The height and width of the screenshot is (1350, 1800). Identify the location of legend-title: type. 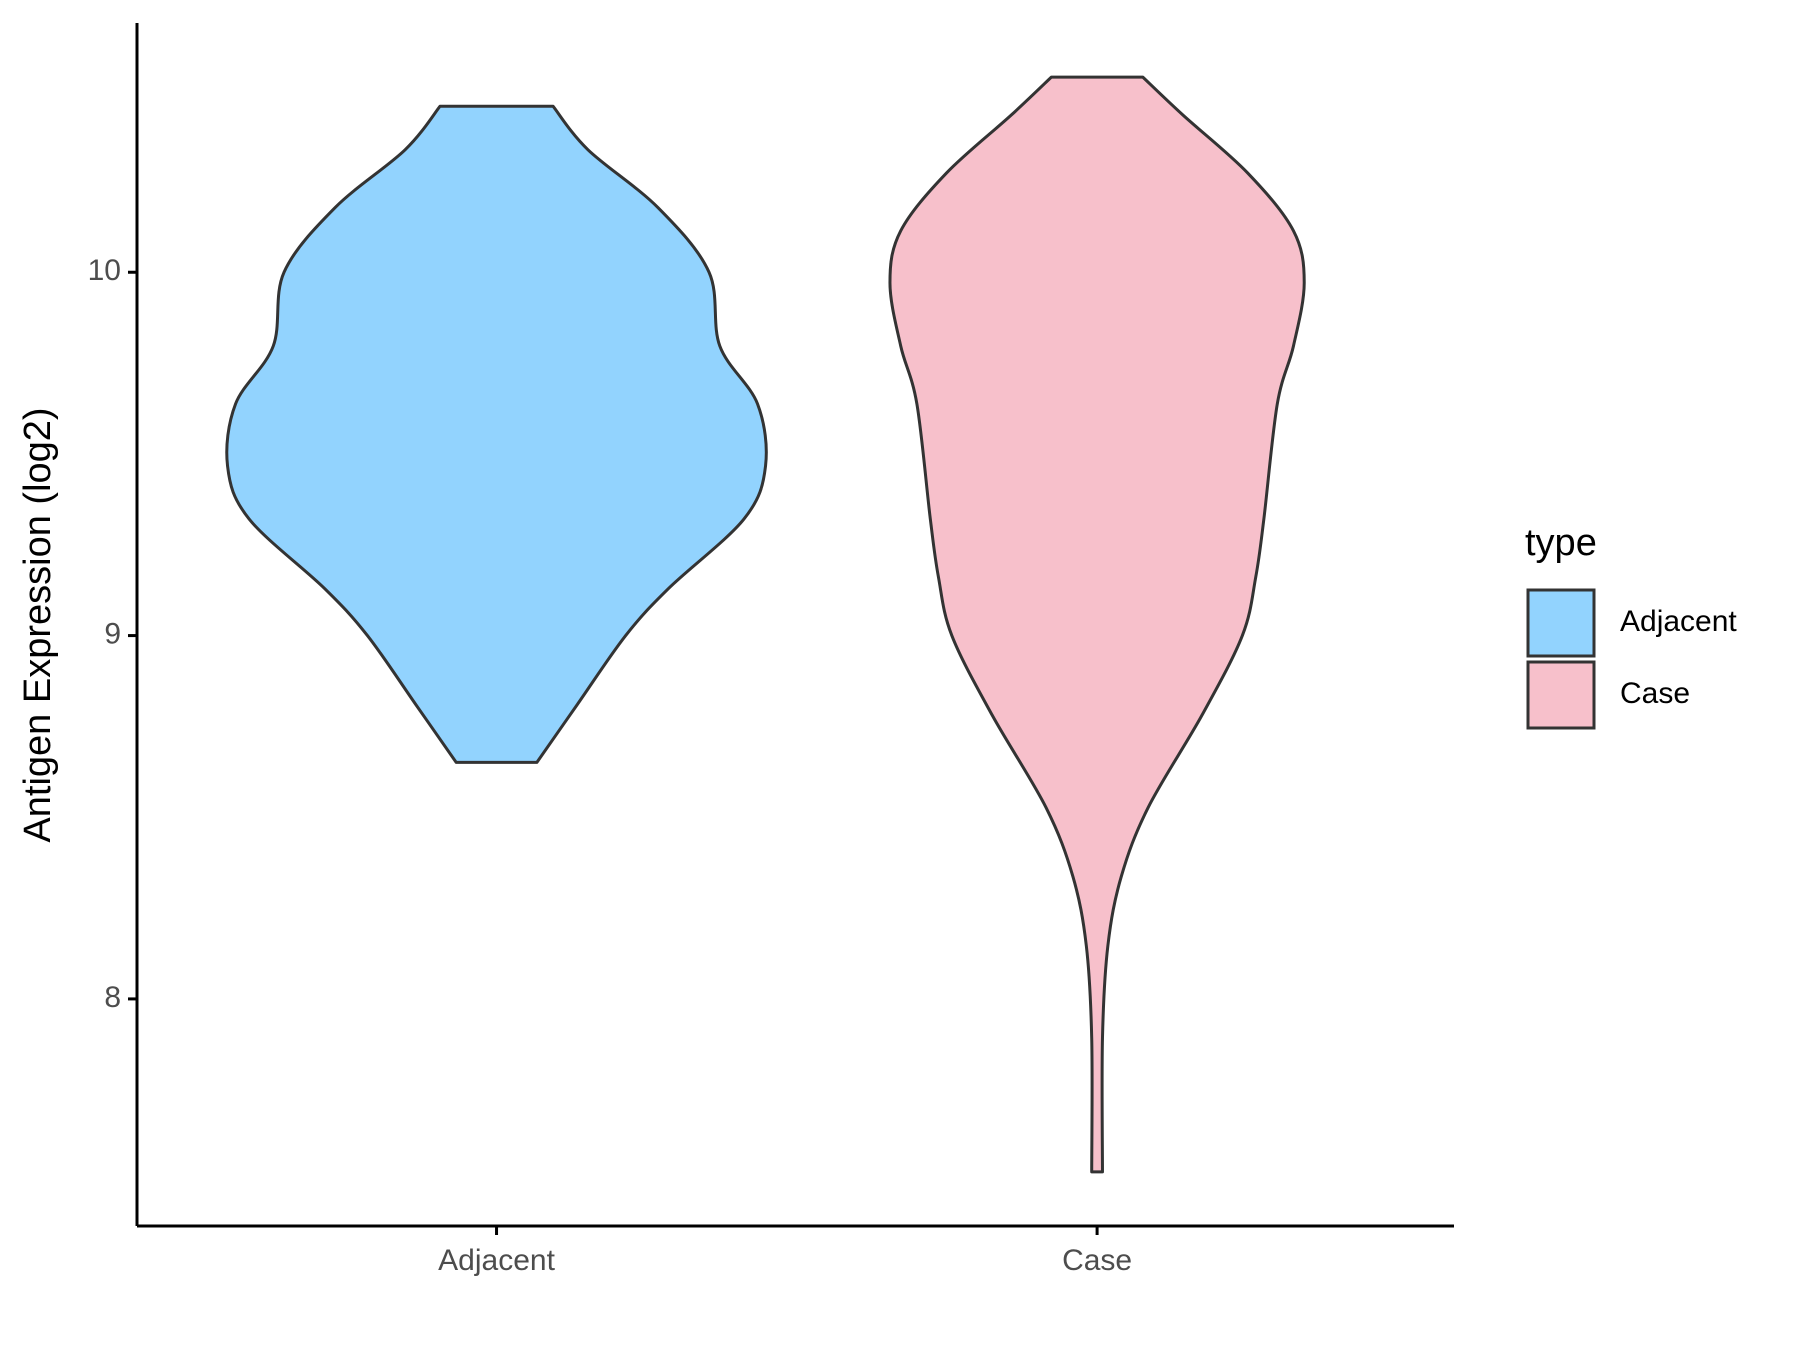
(1561, 543).